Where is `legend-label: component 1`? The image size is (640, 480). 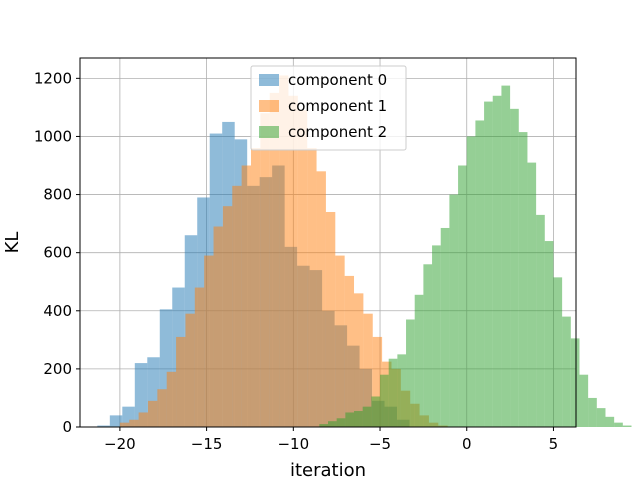
legend-label: component 1 is located at coordinates (337, 106).